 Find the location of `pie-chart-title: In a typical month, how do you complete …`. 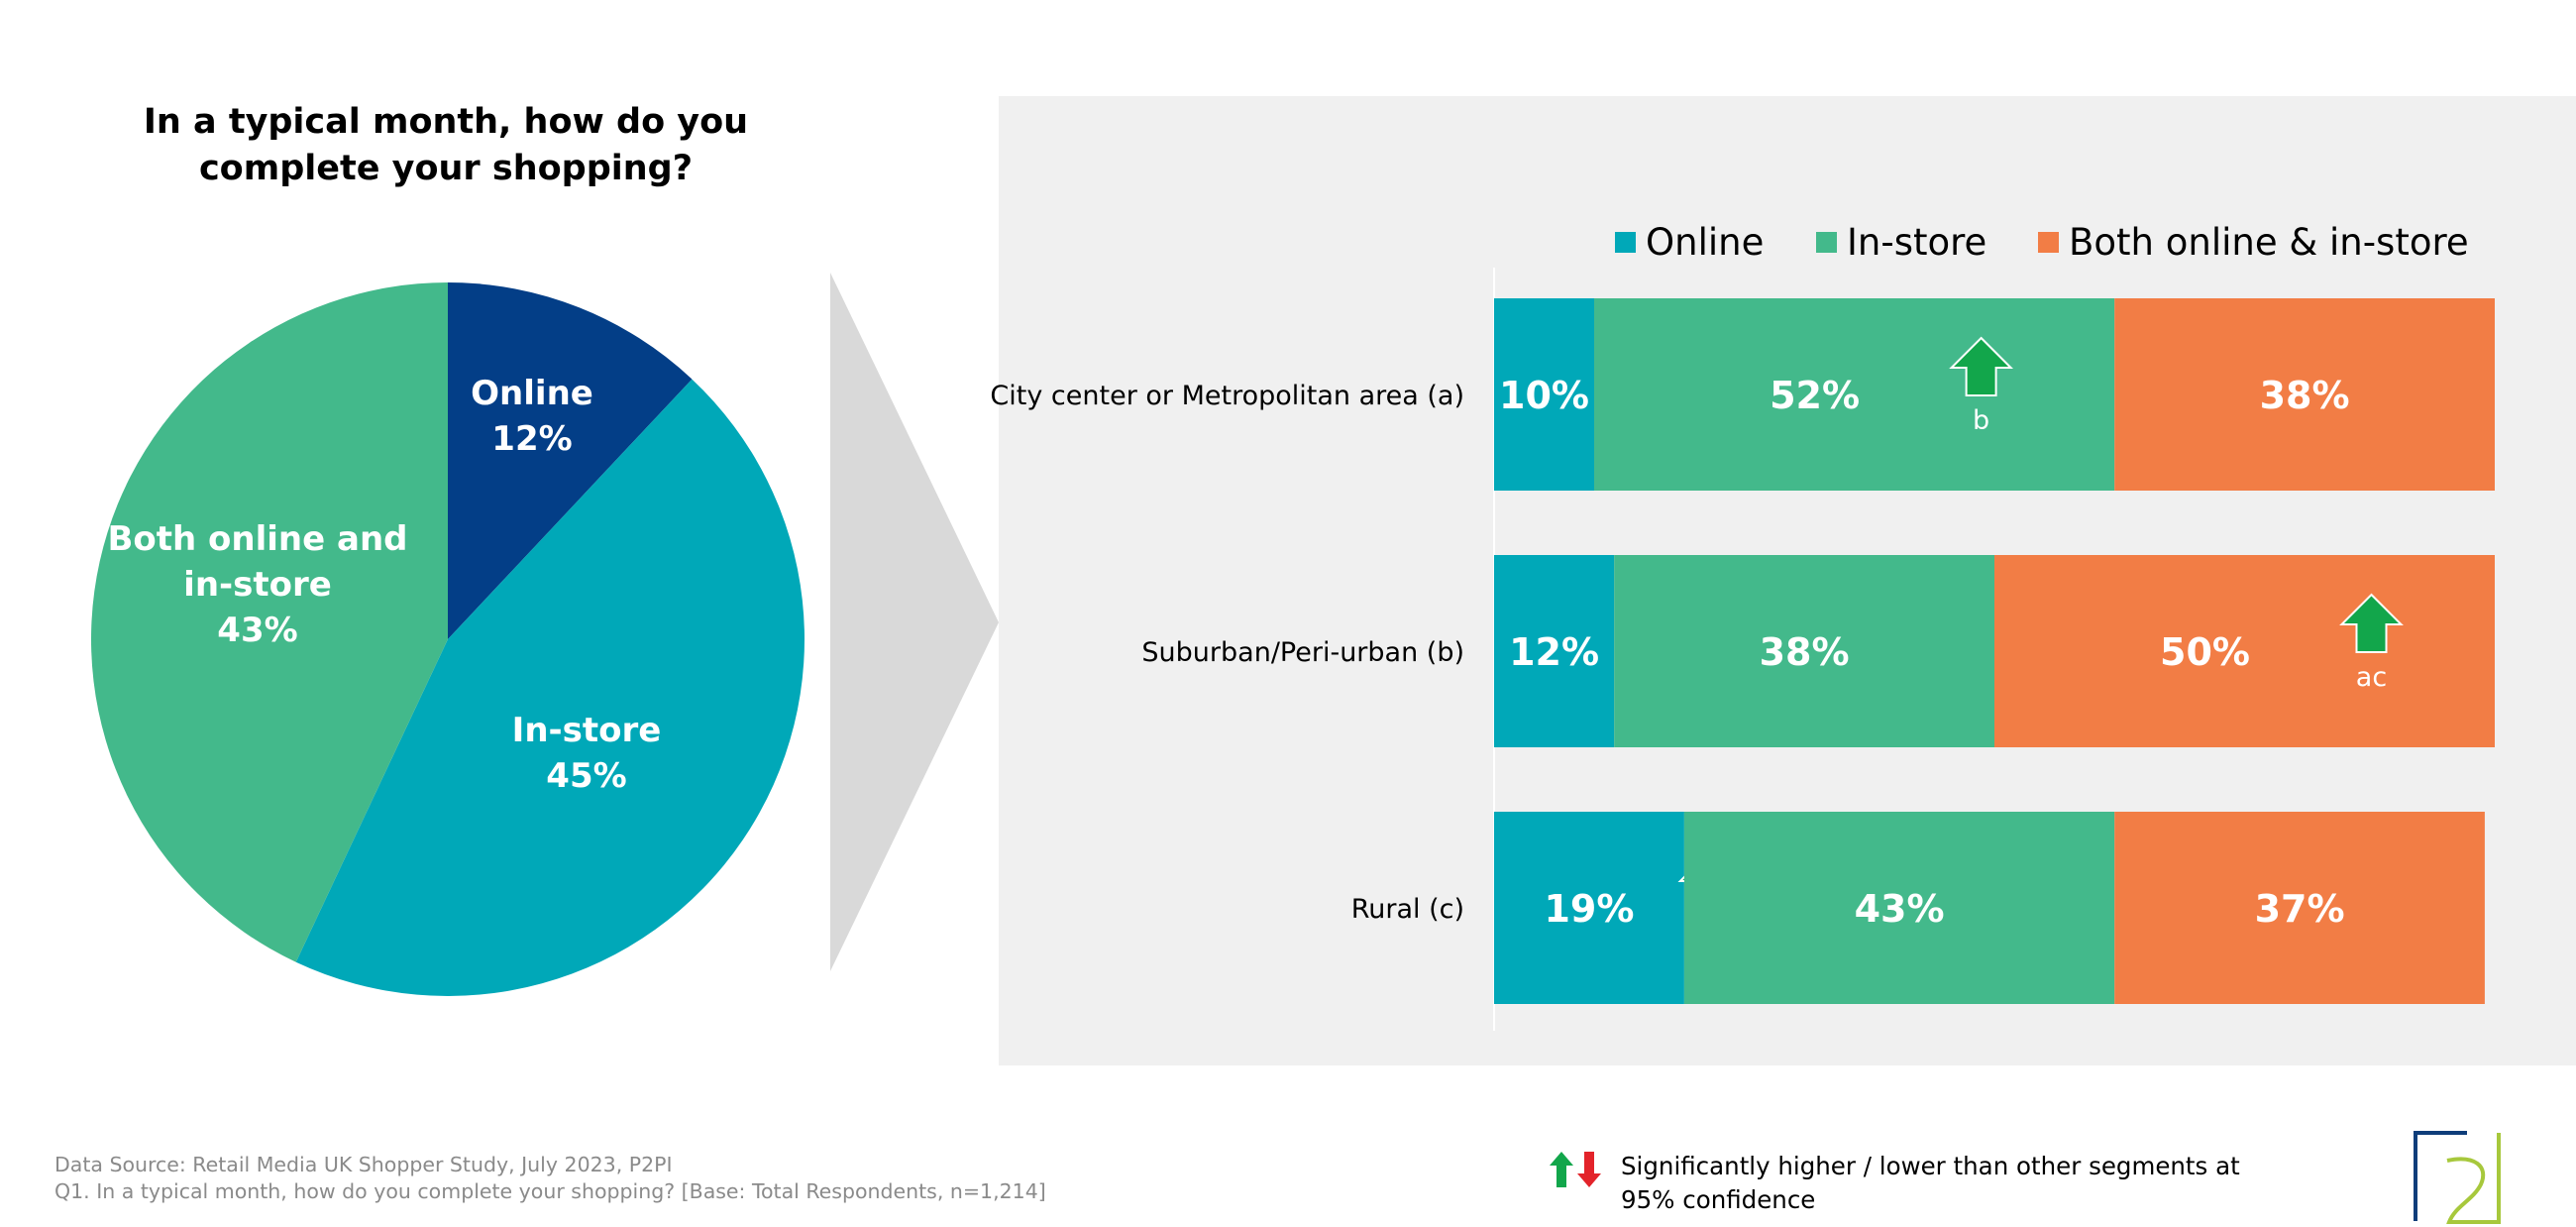

pie-chart-title: In a typical month, how do you complete … is located at coordinates (446, 145).